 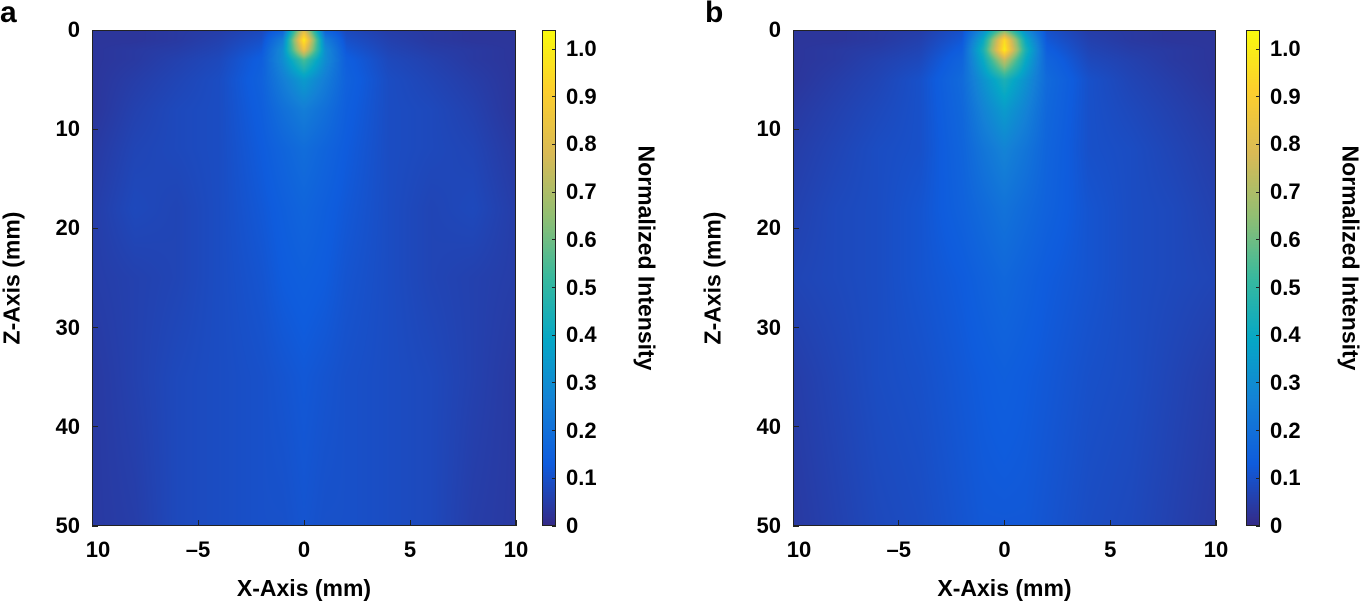 I want to click on panel-letter: b, so click(x=714, y=14).